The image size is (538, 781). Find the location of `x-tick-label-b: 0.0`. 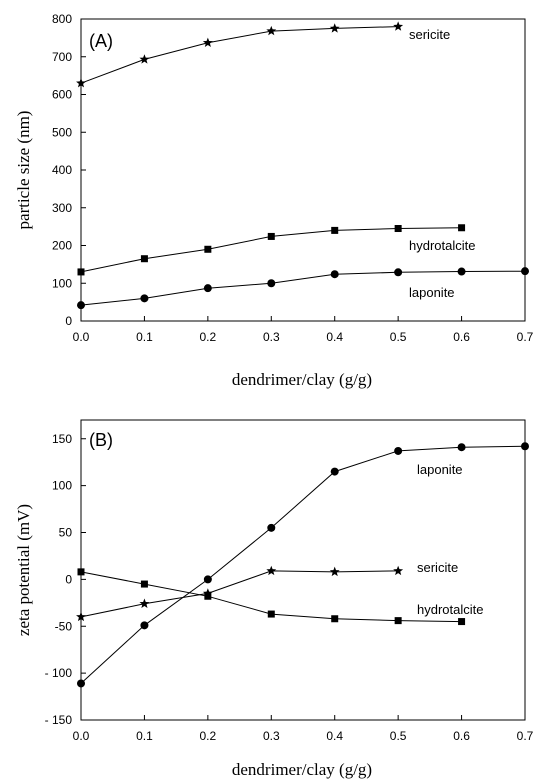

x-tick-label-b: 0.0 is located at coordinates (81, 736).